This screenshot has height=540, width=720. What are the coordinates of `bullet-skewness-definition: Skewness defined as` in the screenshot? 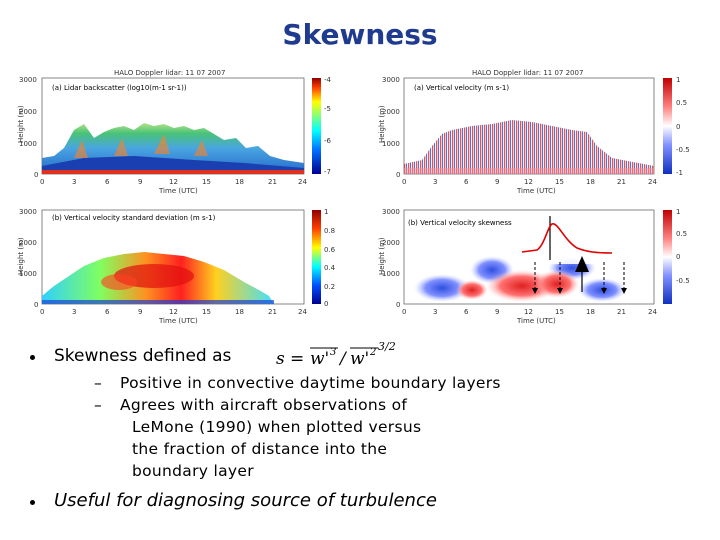 It's located at (360, 359).